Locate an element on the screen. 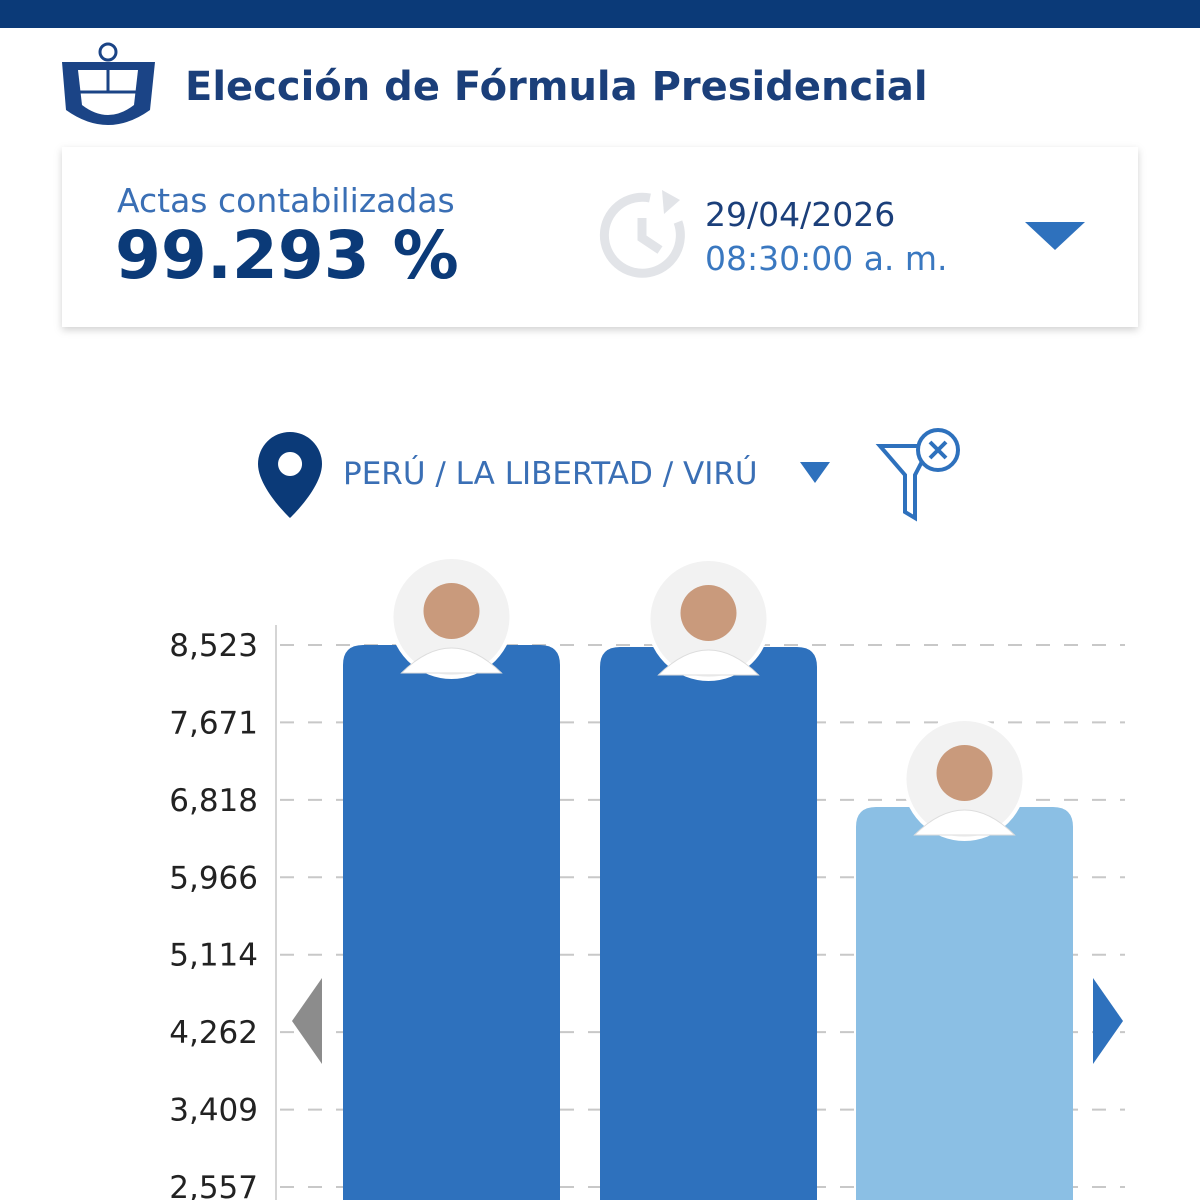 The height and width of the screenshot is (1200, 1200). y-tick-label: 7,671 is located at coordinates (213, 723).